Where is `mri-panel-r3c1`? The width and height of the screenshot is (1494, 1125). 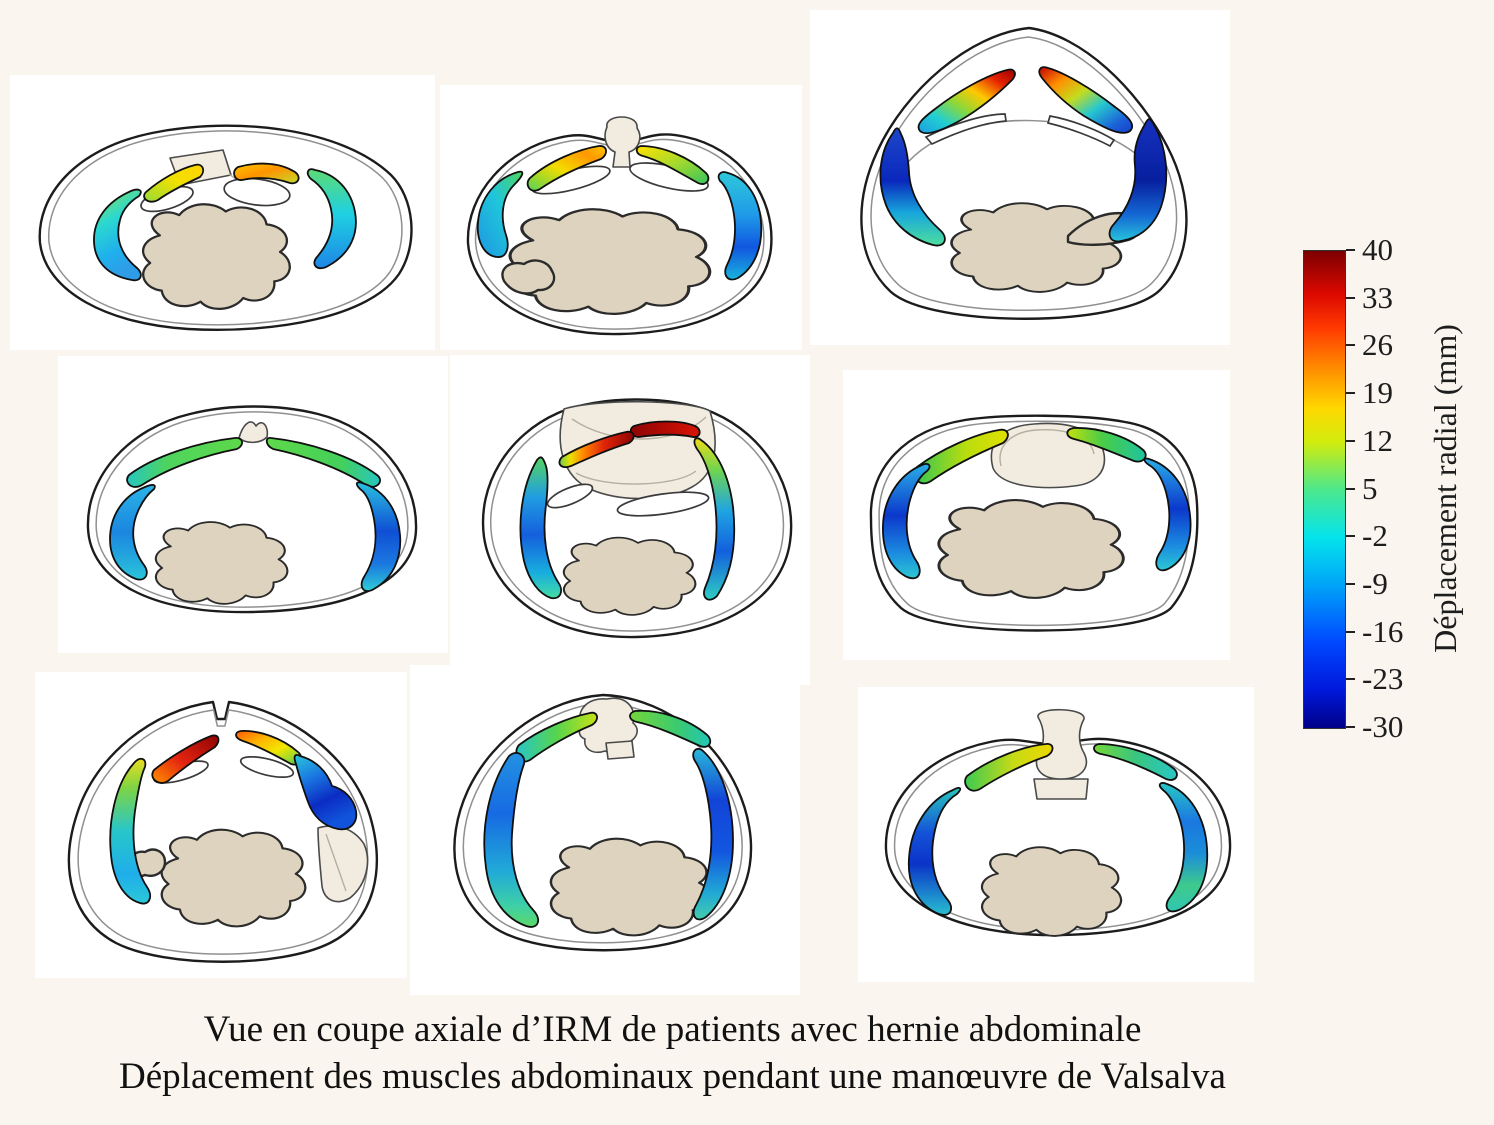 mri-panel-r3c1 is located at coordinates (221, 825).